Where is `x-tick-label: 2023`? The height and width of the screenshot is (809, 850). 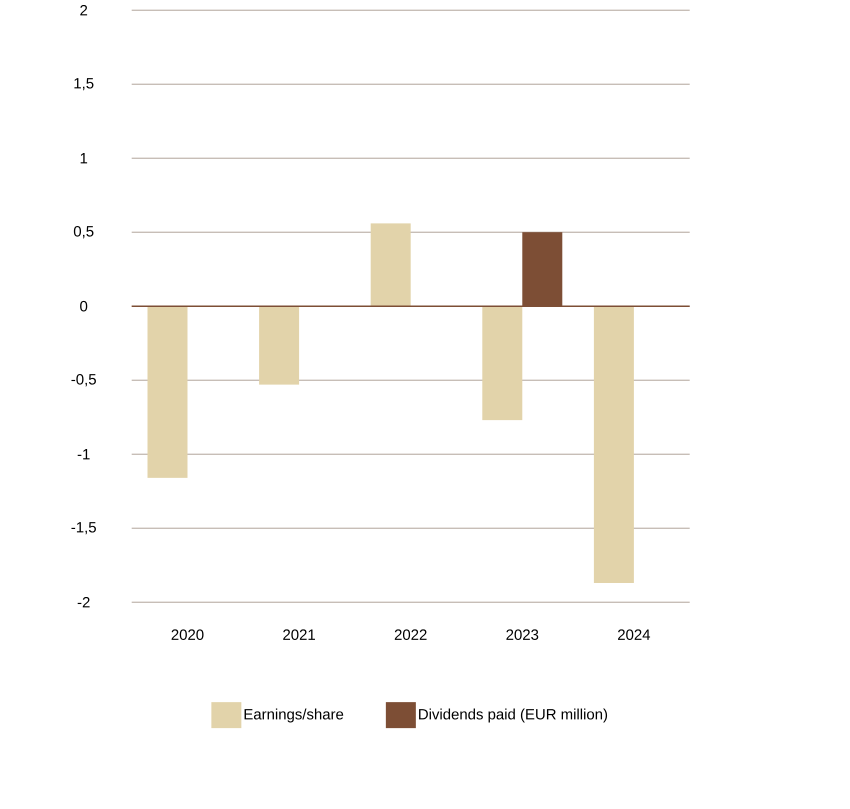 x-tick-label: 2023 is located at coordinates (522, 634).